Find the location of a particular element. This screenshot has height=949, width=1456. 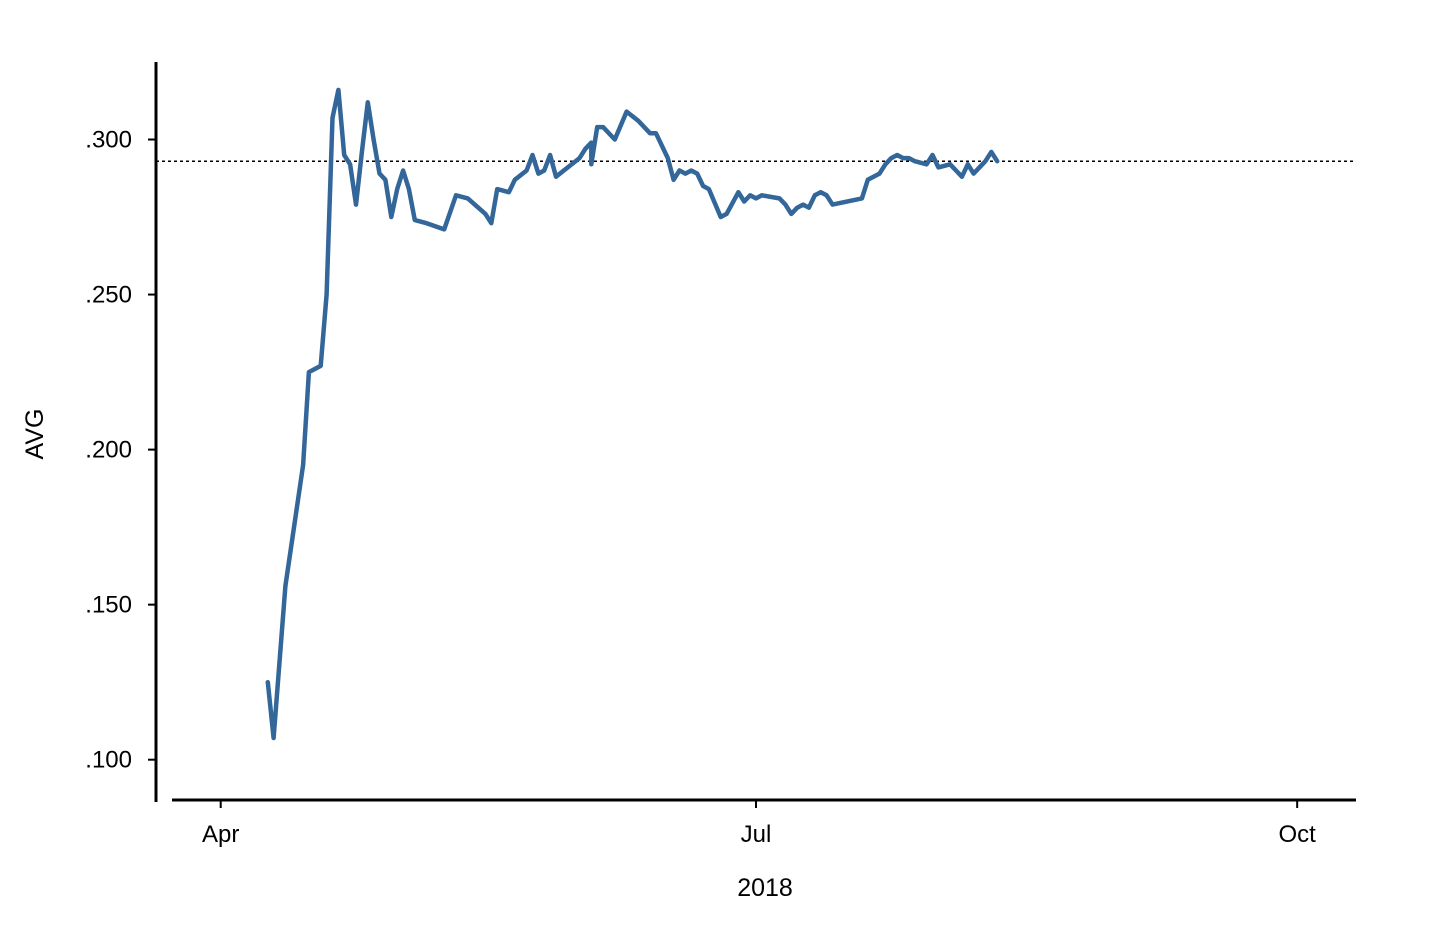

x-tick-label: Apr is located at coordinates (220, 834).